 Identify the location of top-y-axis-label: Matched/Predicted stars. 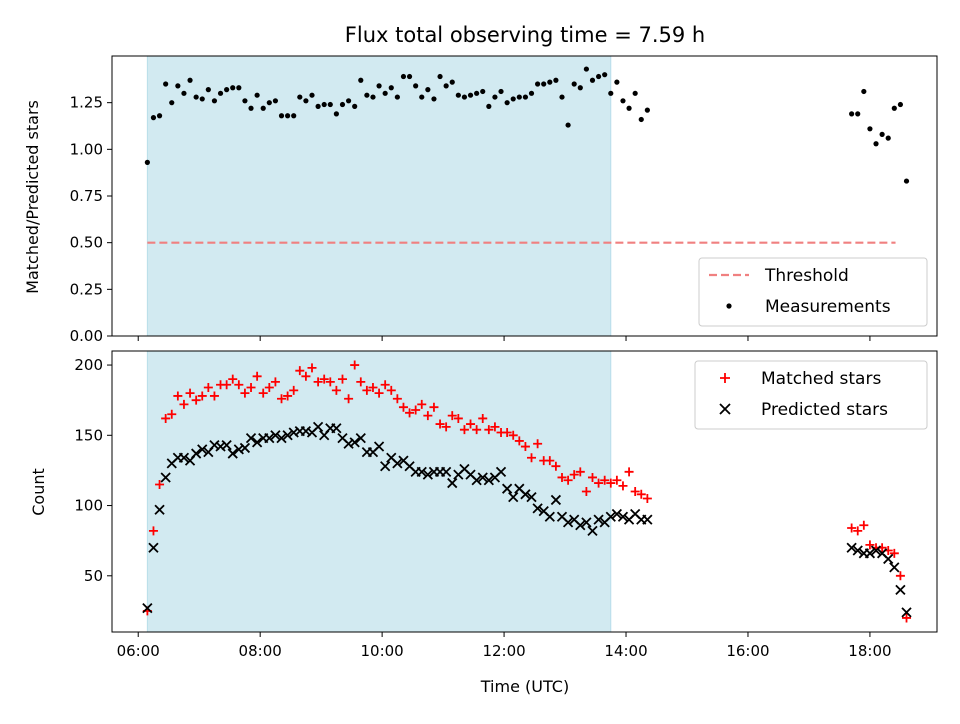
(32, 197).